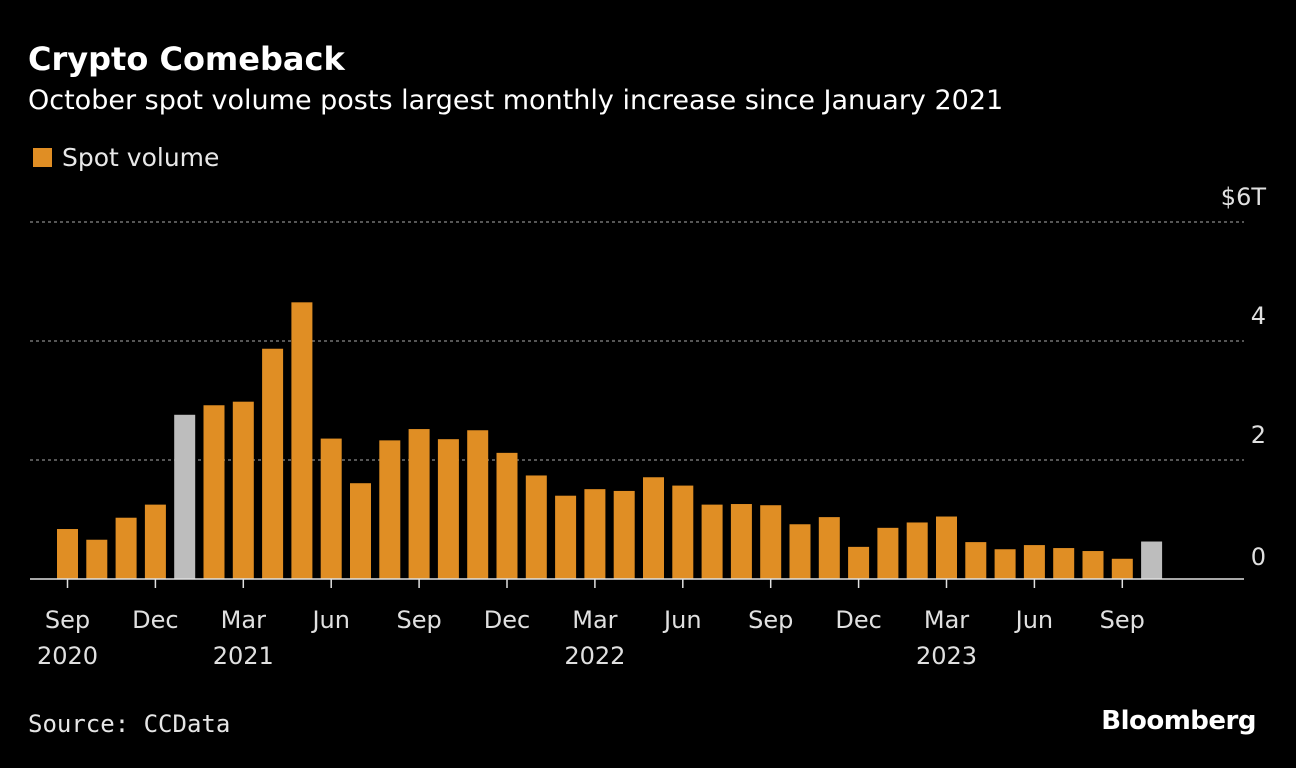 The image size is (1296, 768). What do you see at coordinates (141, 157) in the screenshot?
I see `legend-label: Spot volume` at bounding box center [141, 157].